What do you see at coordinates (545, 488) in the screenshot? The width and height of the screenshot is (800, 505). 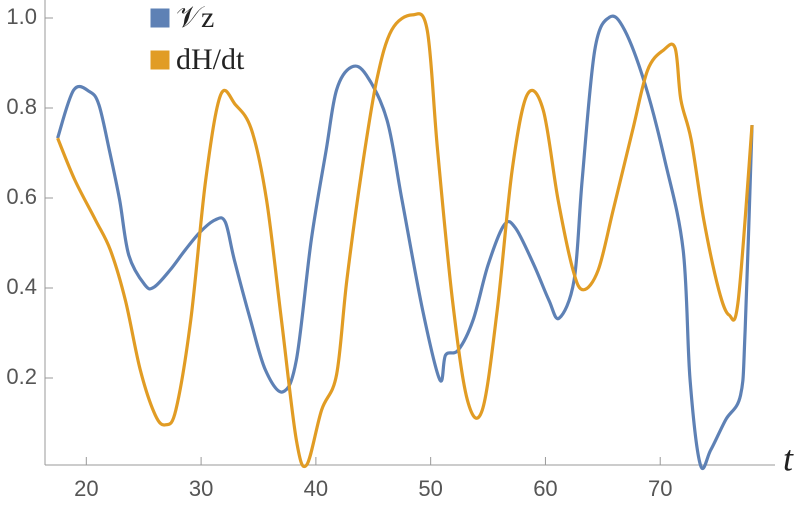 I see `x-tick-label: 60` at bounding box center [545, 488].